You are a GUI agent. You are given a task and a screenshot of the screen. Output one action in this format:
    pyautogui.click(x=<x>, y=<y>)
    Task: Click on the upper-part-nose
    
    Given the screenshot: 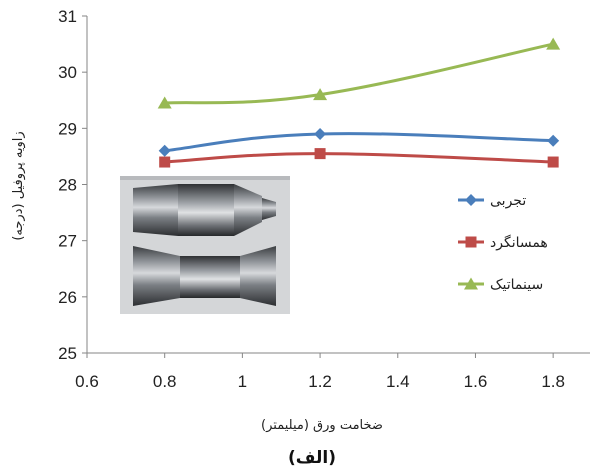 What is the action you would take?
    pyautogui.click(x=269, y=209)
    